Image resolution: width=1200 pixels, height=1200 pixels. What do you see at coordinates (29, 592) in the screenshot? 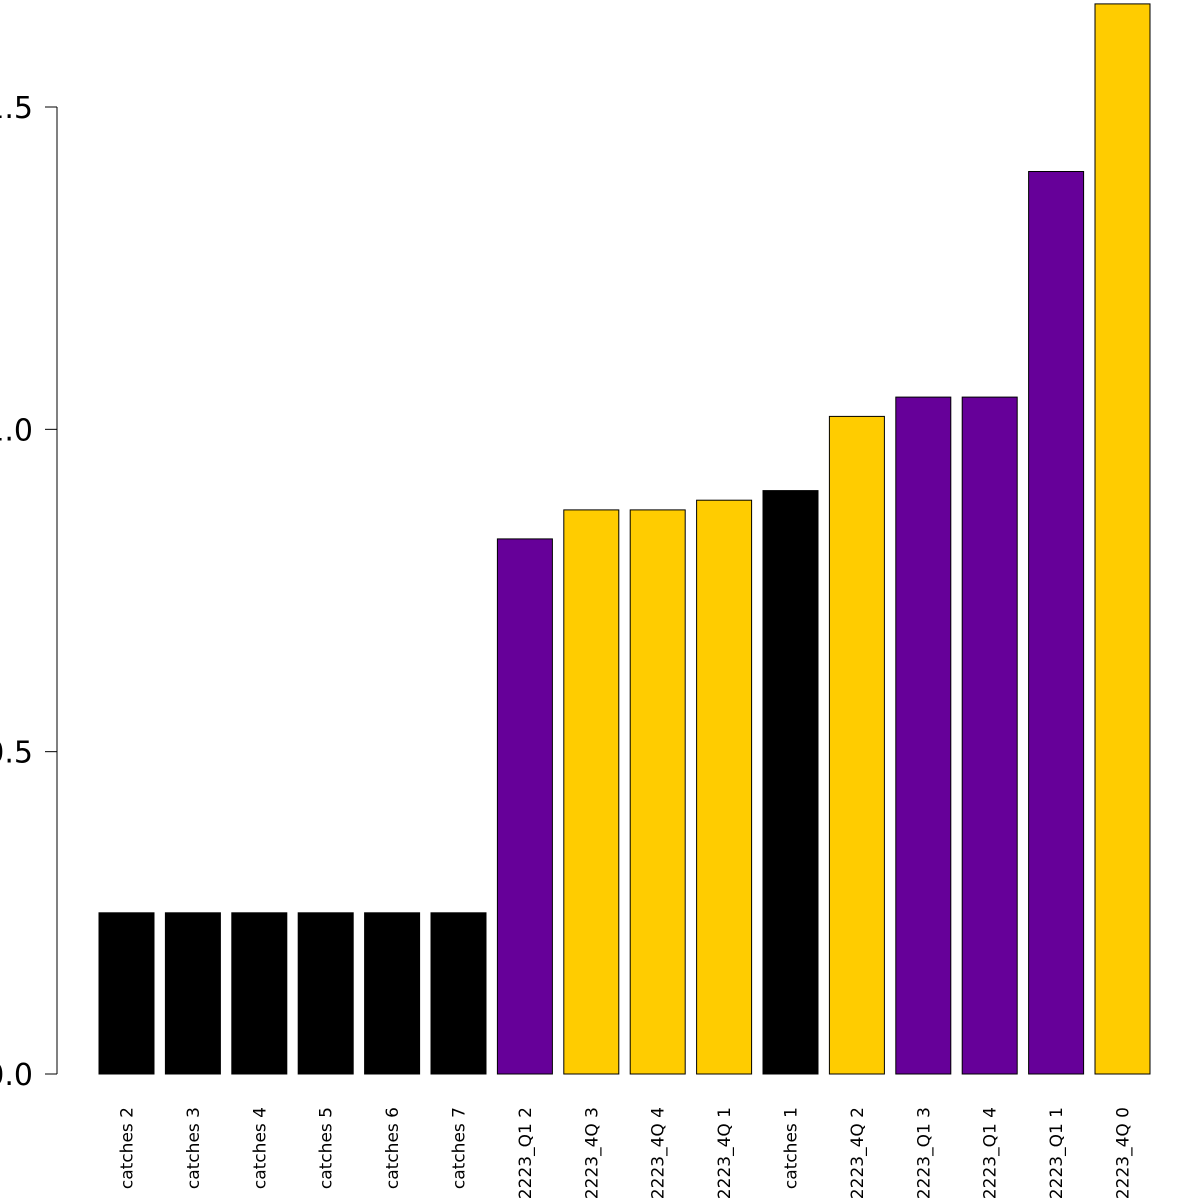
I see `y-axis: 0.0 0.5 1.0 1.5` at bounding box center [29, 592].